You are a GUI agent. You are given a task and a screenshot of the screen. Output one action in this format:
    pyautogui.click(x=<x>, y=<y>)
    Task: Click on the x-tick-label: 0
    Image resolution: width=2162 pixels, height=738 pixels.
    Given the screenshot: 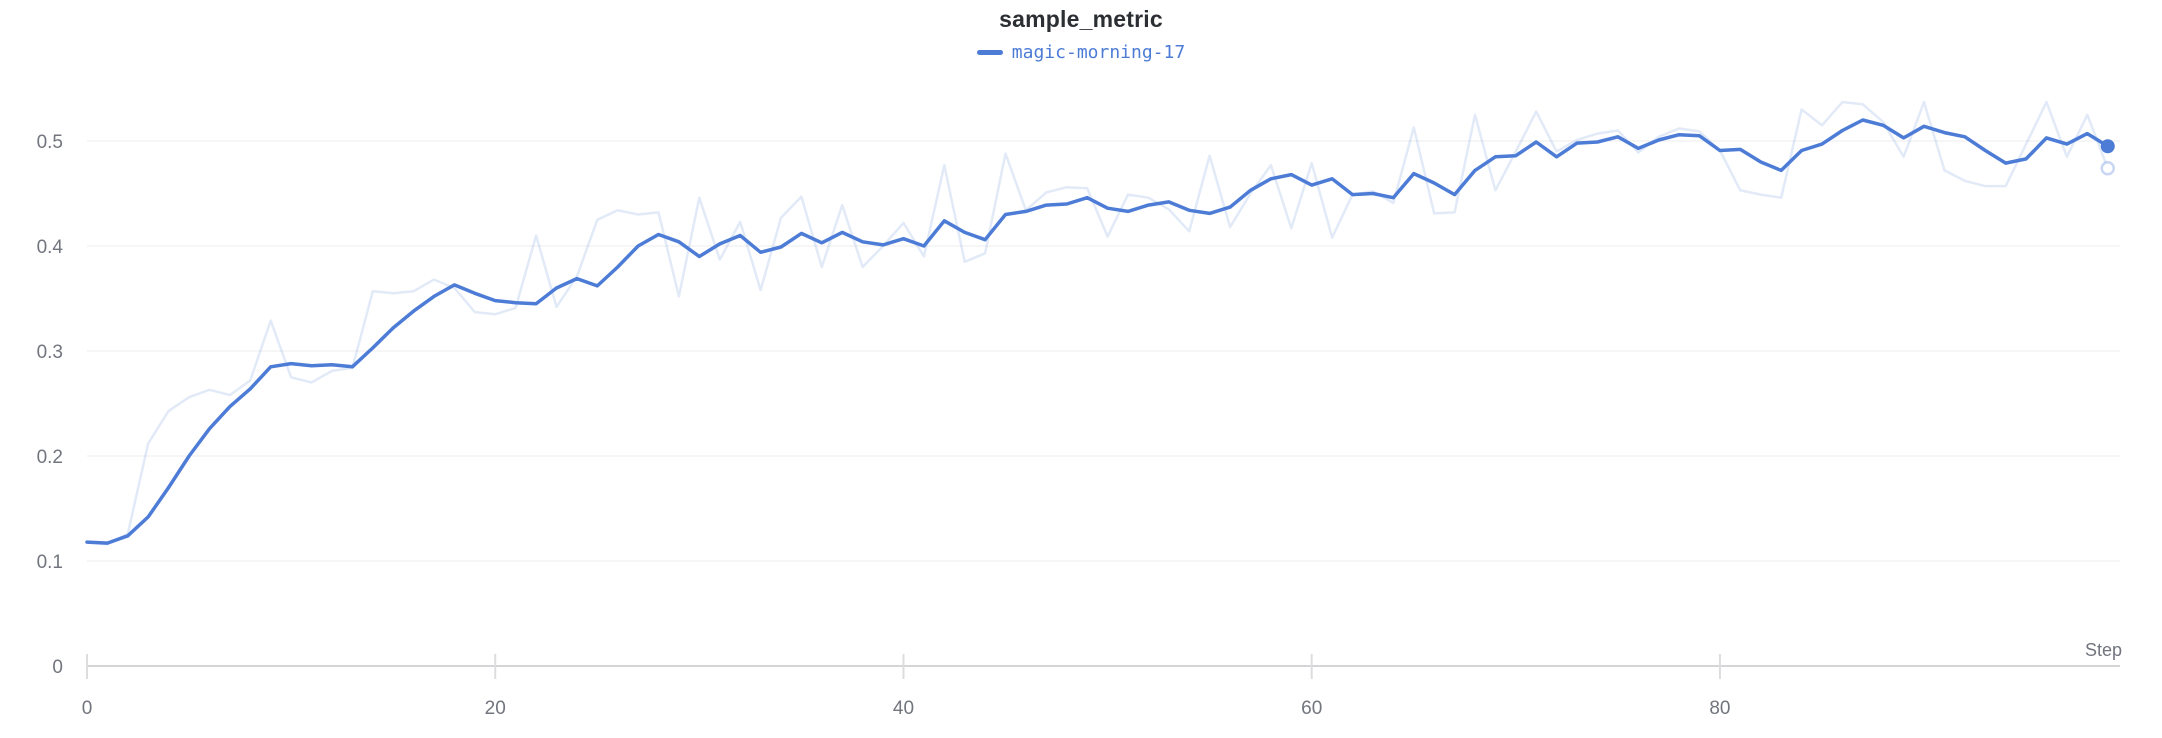 What is the action you would take?
    pyautogui.click(x=87, y=708)
    